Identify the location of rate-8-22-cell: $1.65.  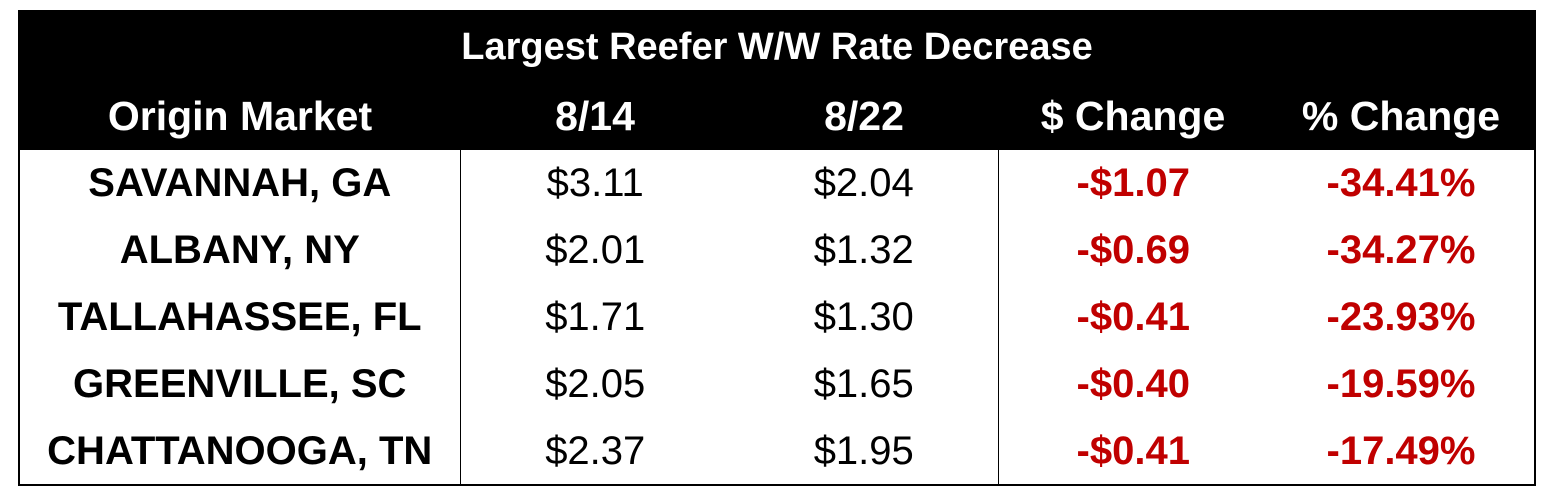
(864, 384).